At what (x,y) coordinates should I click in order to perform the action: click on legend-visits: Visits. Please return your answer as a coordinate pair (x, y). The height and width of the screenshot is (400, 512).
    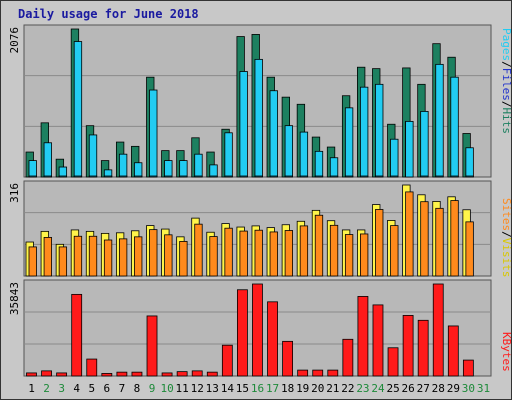
    Looking at the image, I should click on (506, 258).